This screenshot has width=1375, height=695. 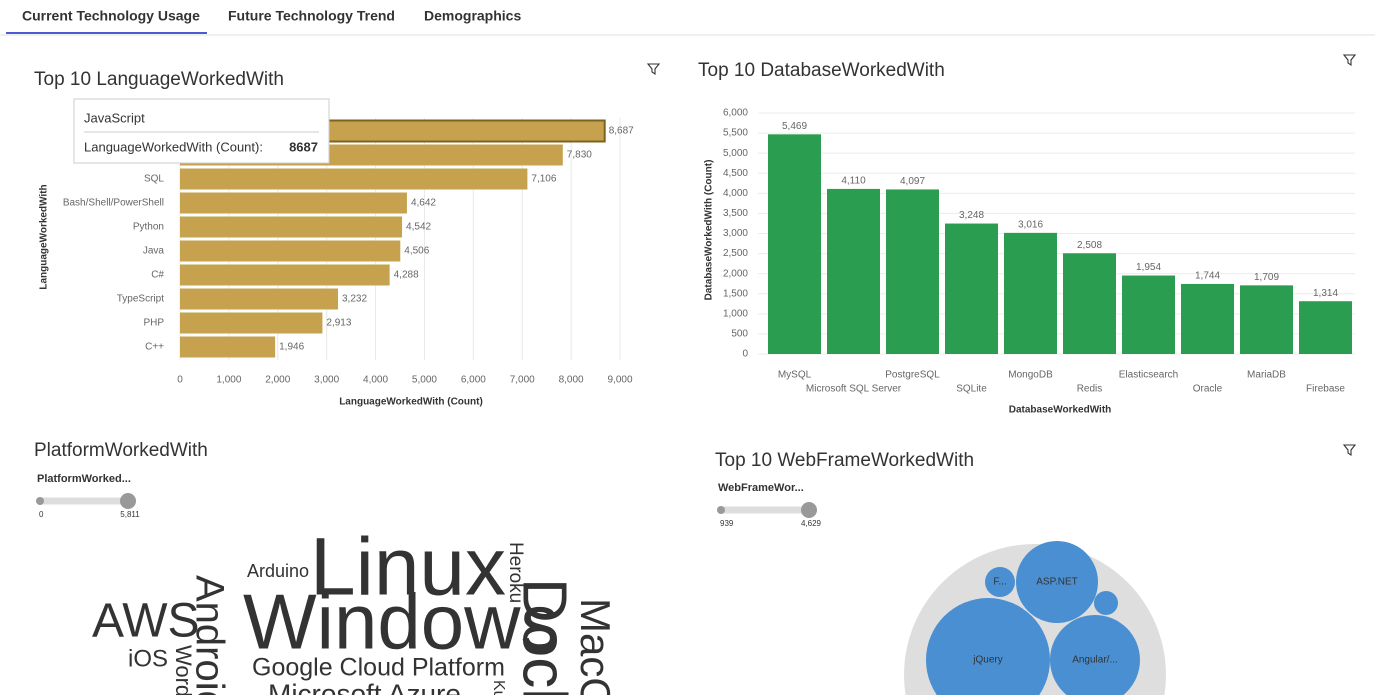 I want to click on x-tick-label: 5,000, so click(x=424, y=380).